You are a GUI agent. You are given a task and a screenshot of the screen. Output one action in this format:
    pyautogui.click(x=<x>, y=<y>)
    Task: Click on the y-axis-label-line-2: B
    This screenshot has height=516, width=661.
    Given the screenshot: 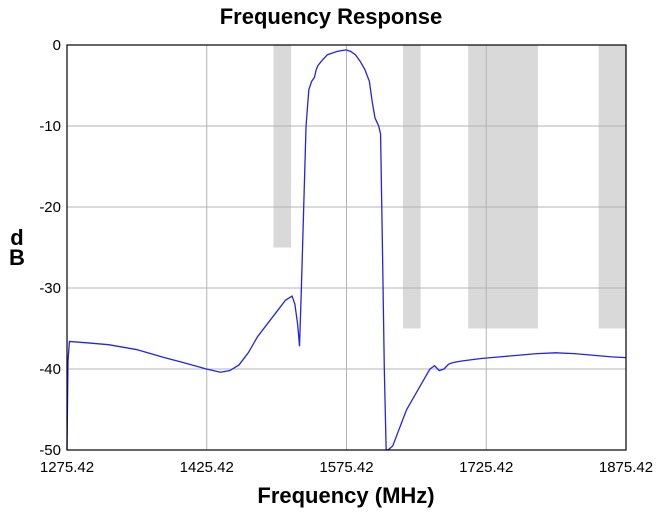 What is the action you would take?
    pyautogui.click(x=17, y=257)
    